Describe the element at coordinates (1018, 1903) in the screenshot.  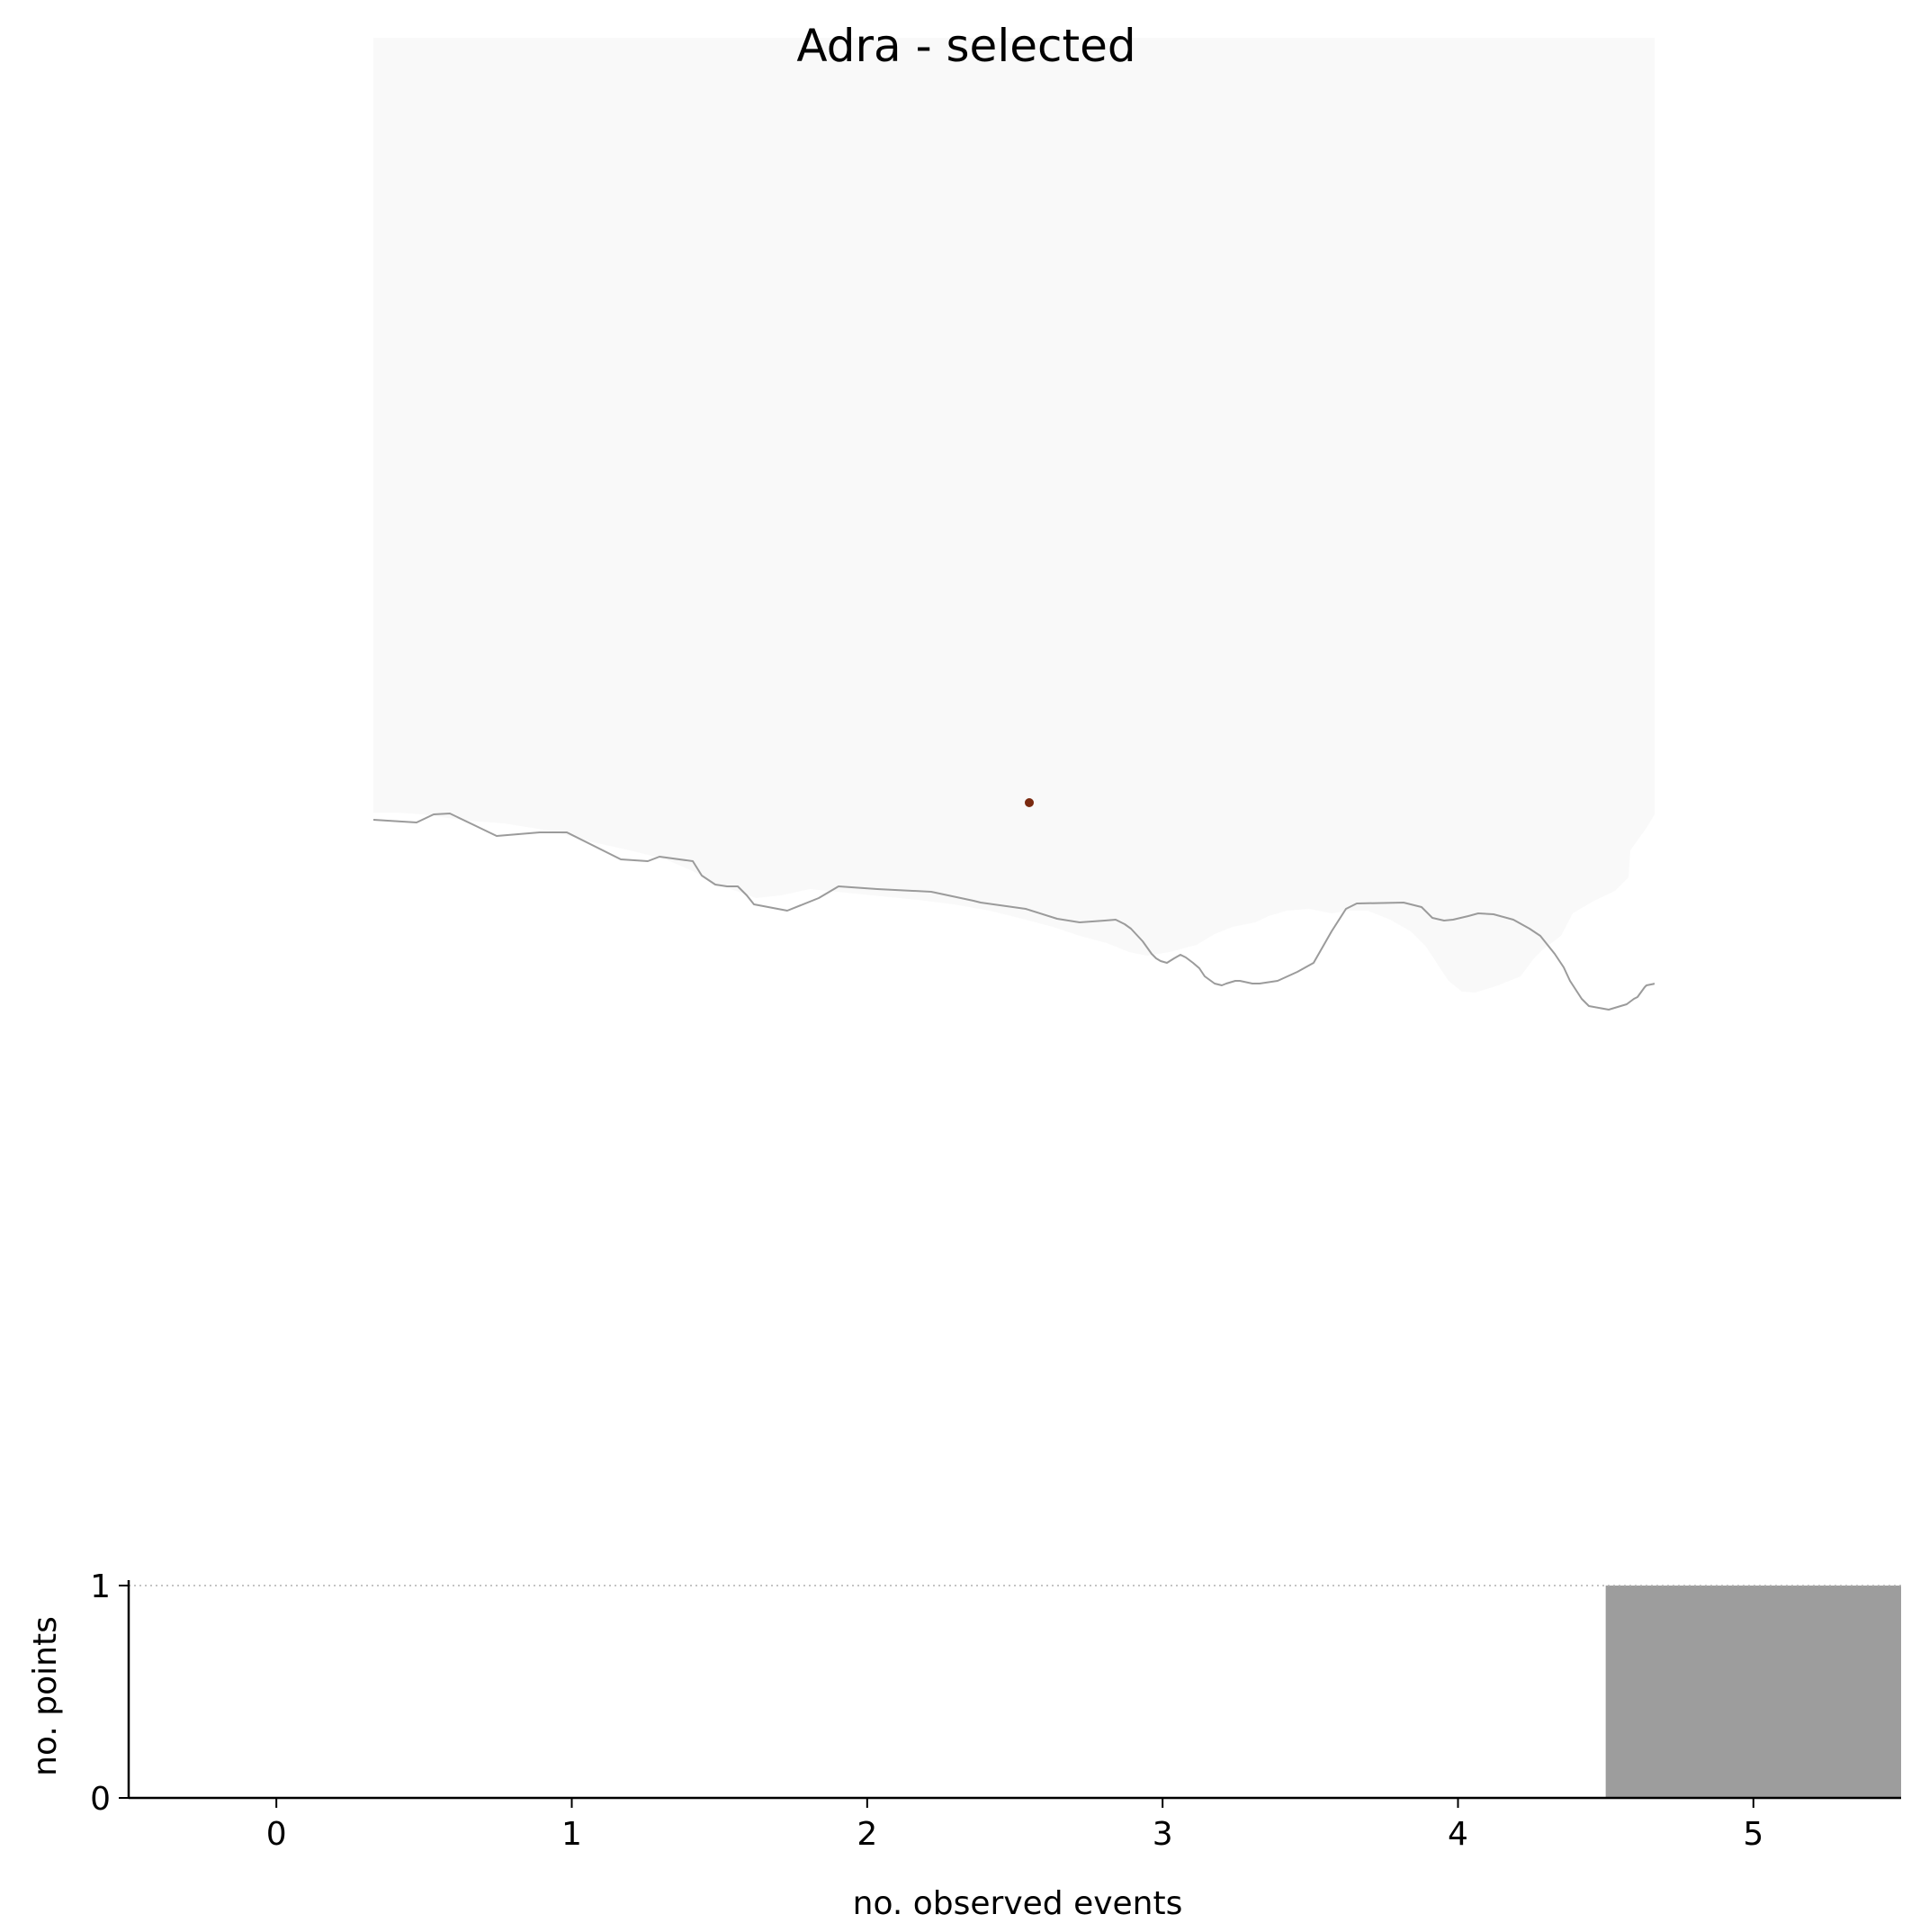
I see `x-axis-label: no. observed events` at that location.